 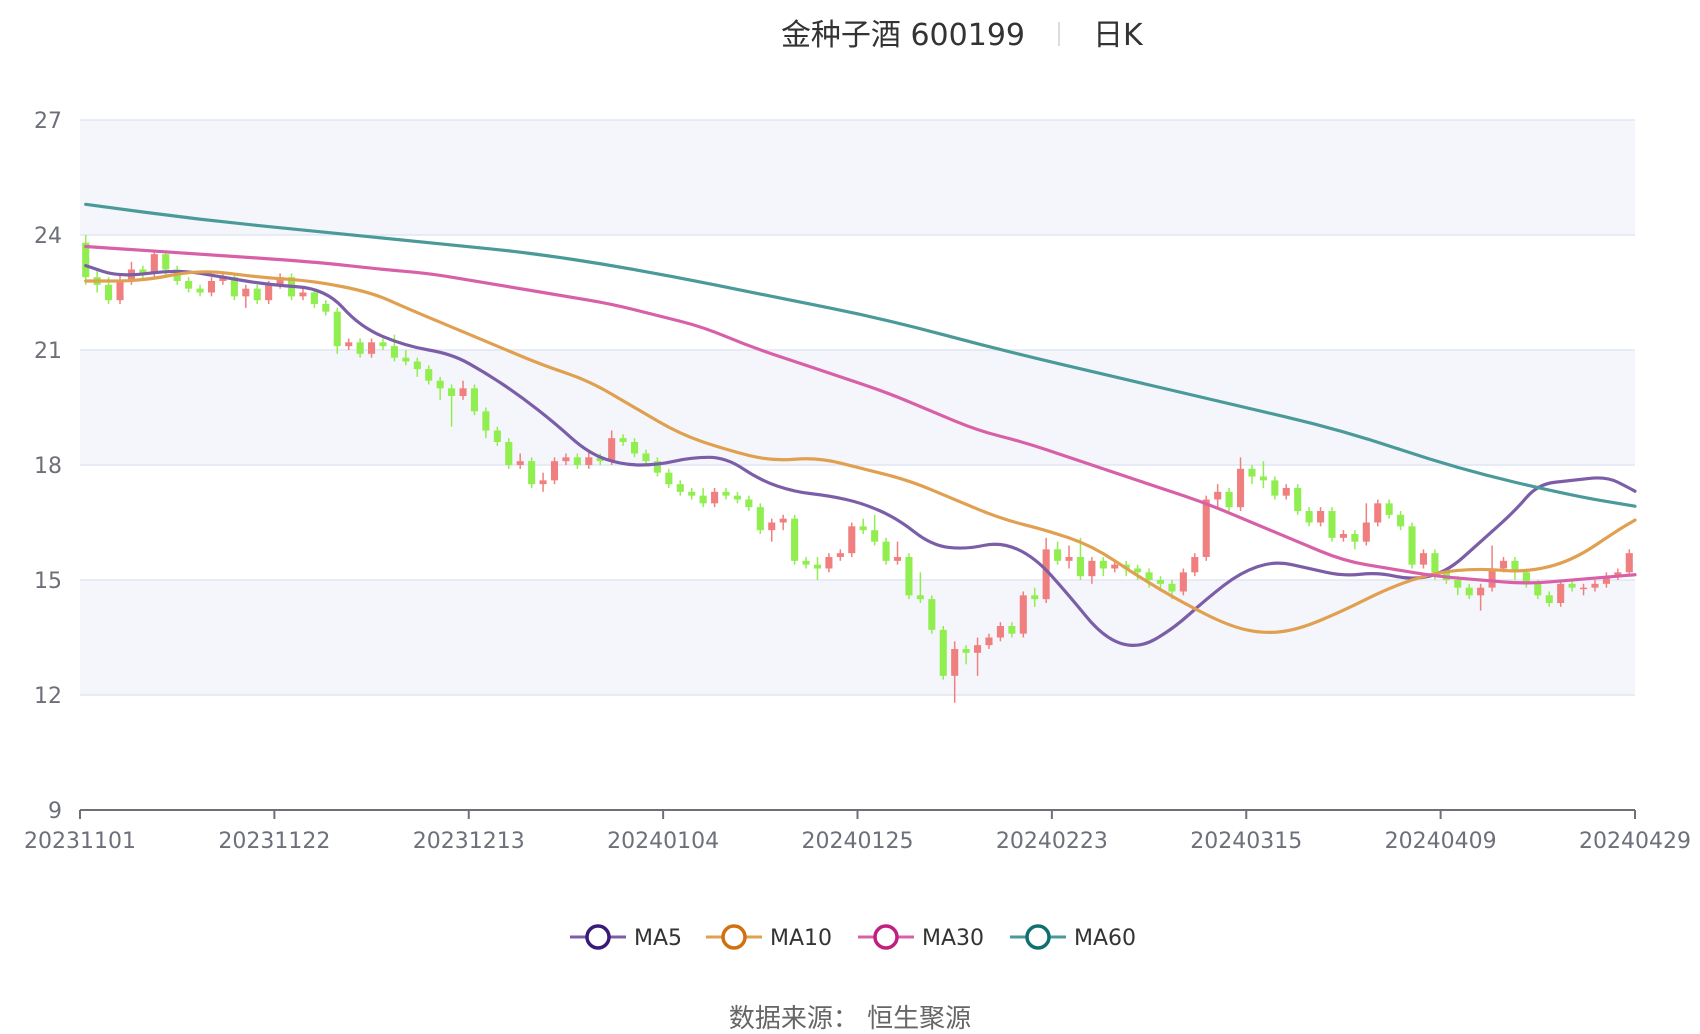 I want to click on legend: MA5 MA10 MA30 MA60, so click(x=853, y=937).